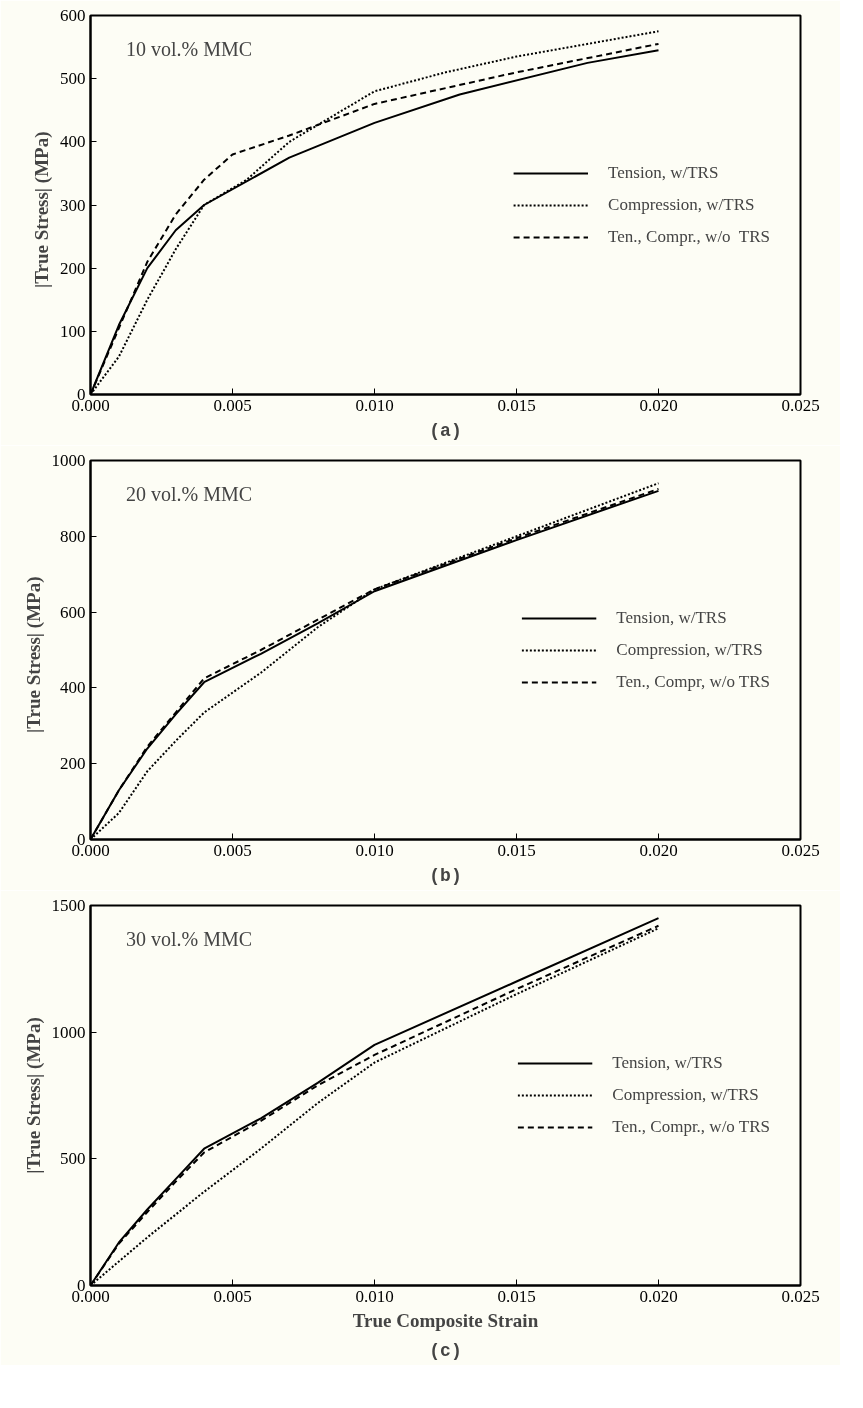 Image resolution: width=863 pixels, height=1408 pixels. I want to click on annotation: 30 vol.% MMC, so click(189, 939).